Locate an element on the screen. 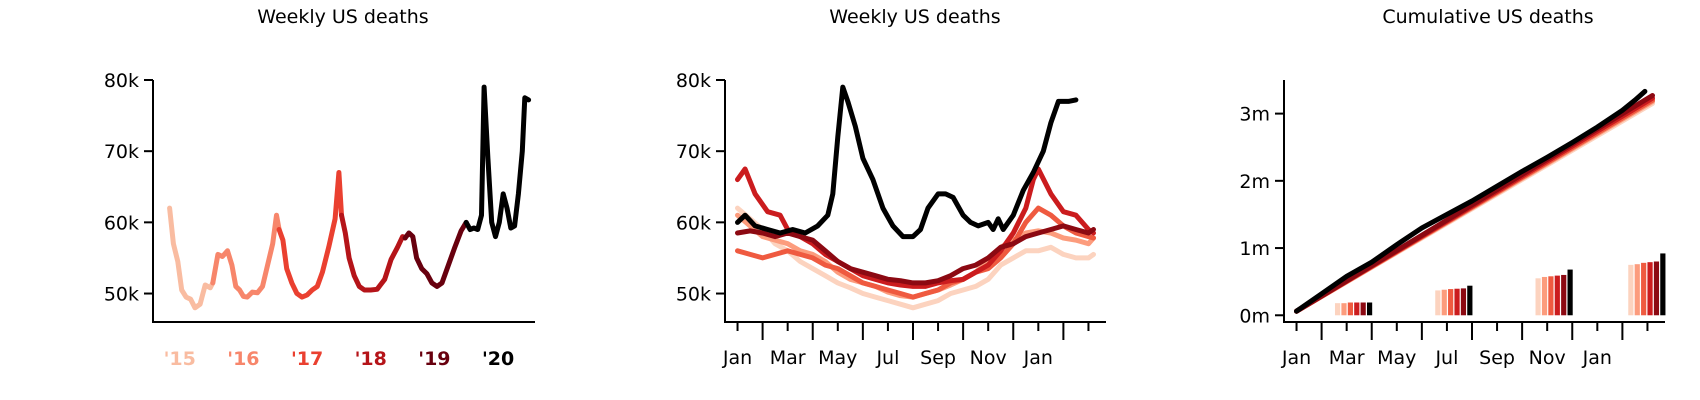 This screenshot has width=1700, height=400. y-tick-label: 2m is located at coordinates (1254, 182).